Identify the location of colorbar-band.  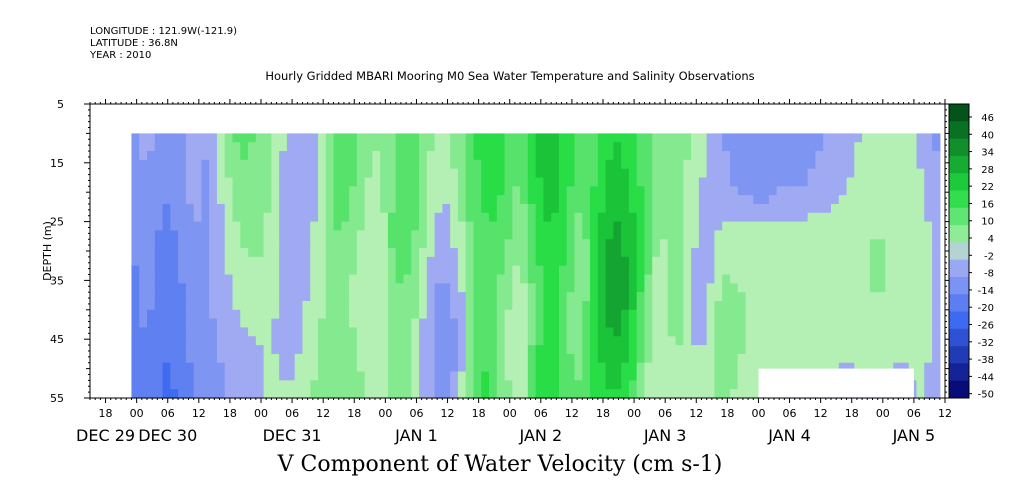
(959, 285).